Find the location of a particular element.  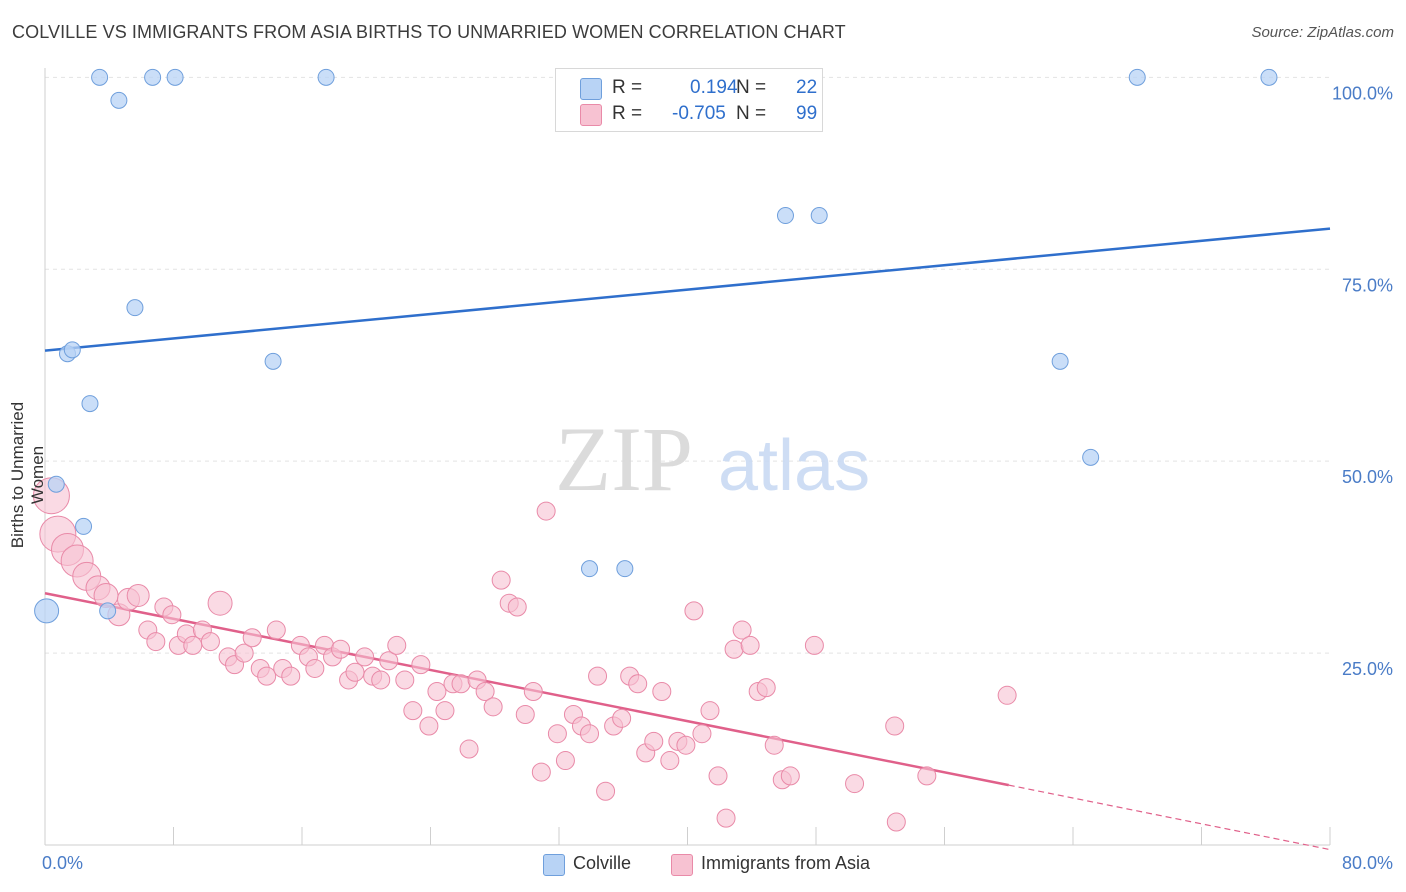

x-tick-label: 0.0% is located at coordinates (62, 863).